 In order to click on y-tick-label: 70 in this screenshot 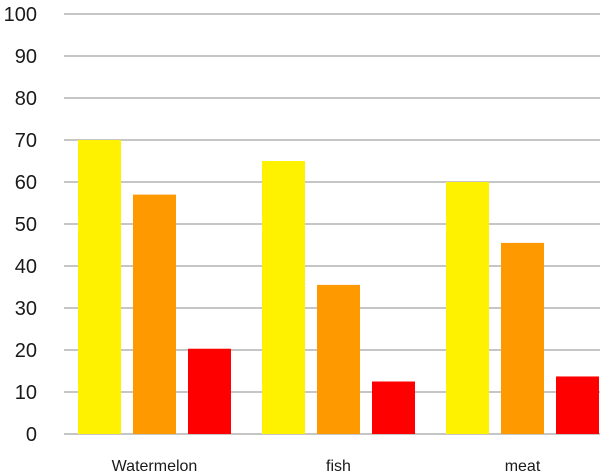, I will do `click(26, 141)`.